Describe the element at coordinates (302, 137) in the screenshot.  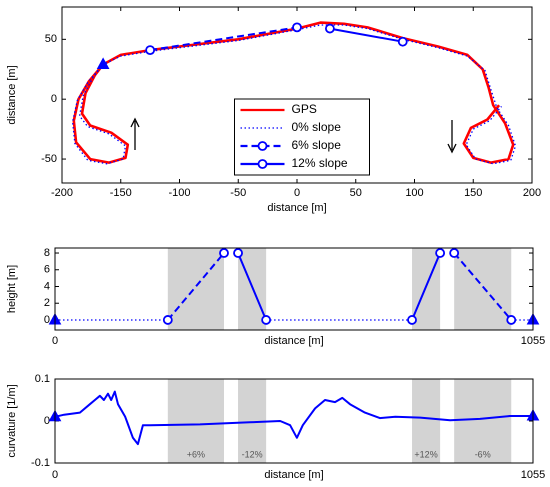
I see `legend-box` at that location.